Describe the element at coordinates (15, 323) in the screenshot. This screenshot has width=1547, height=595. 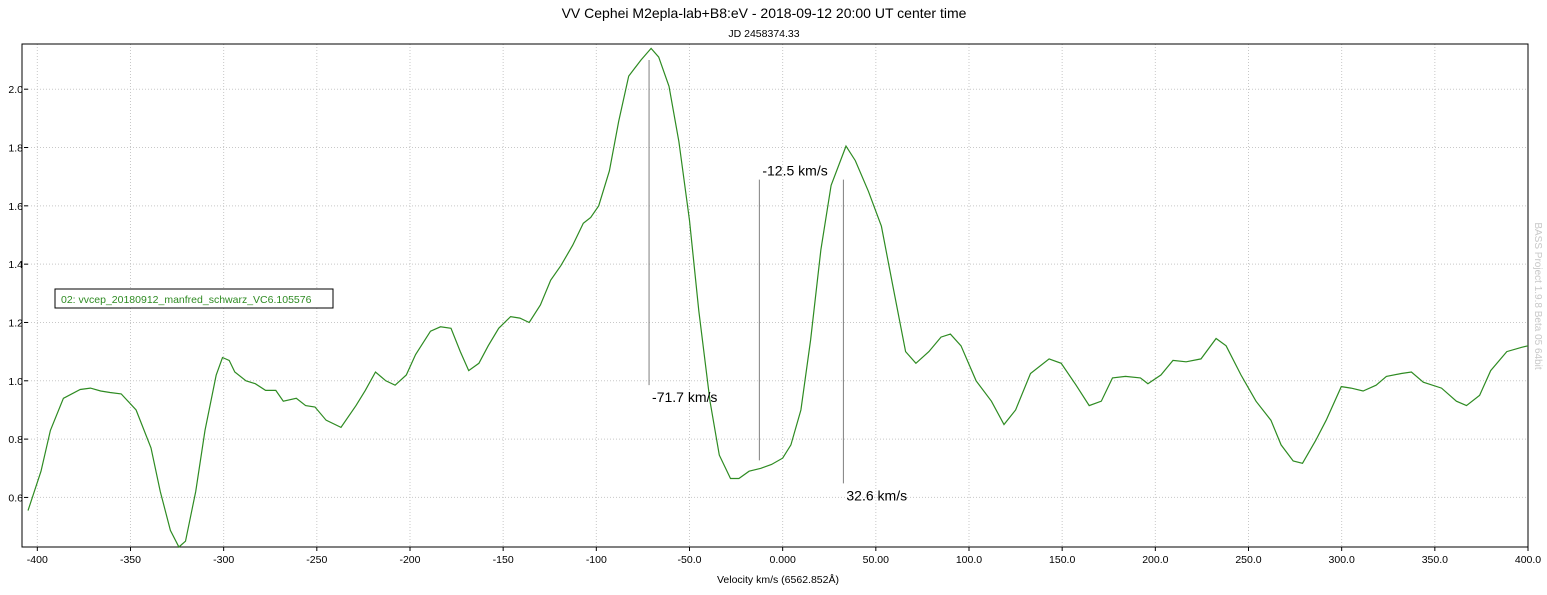
I see `y-tick-label: 1.2` at that location.